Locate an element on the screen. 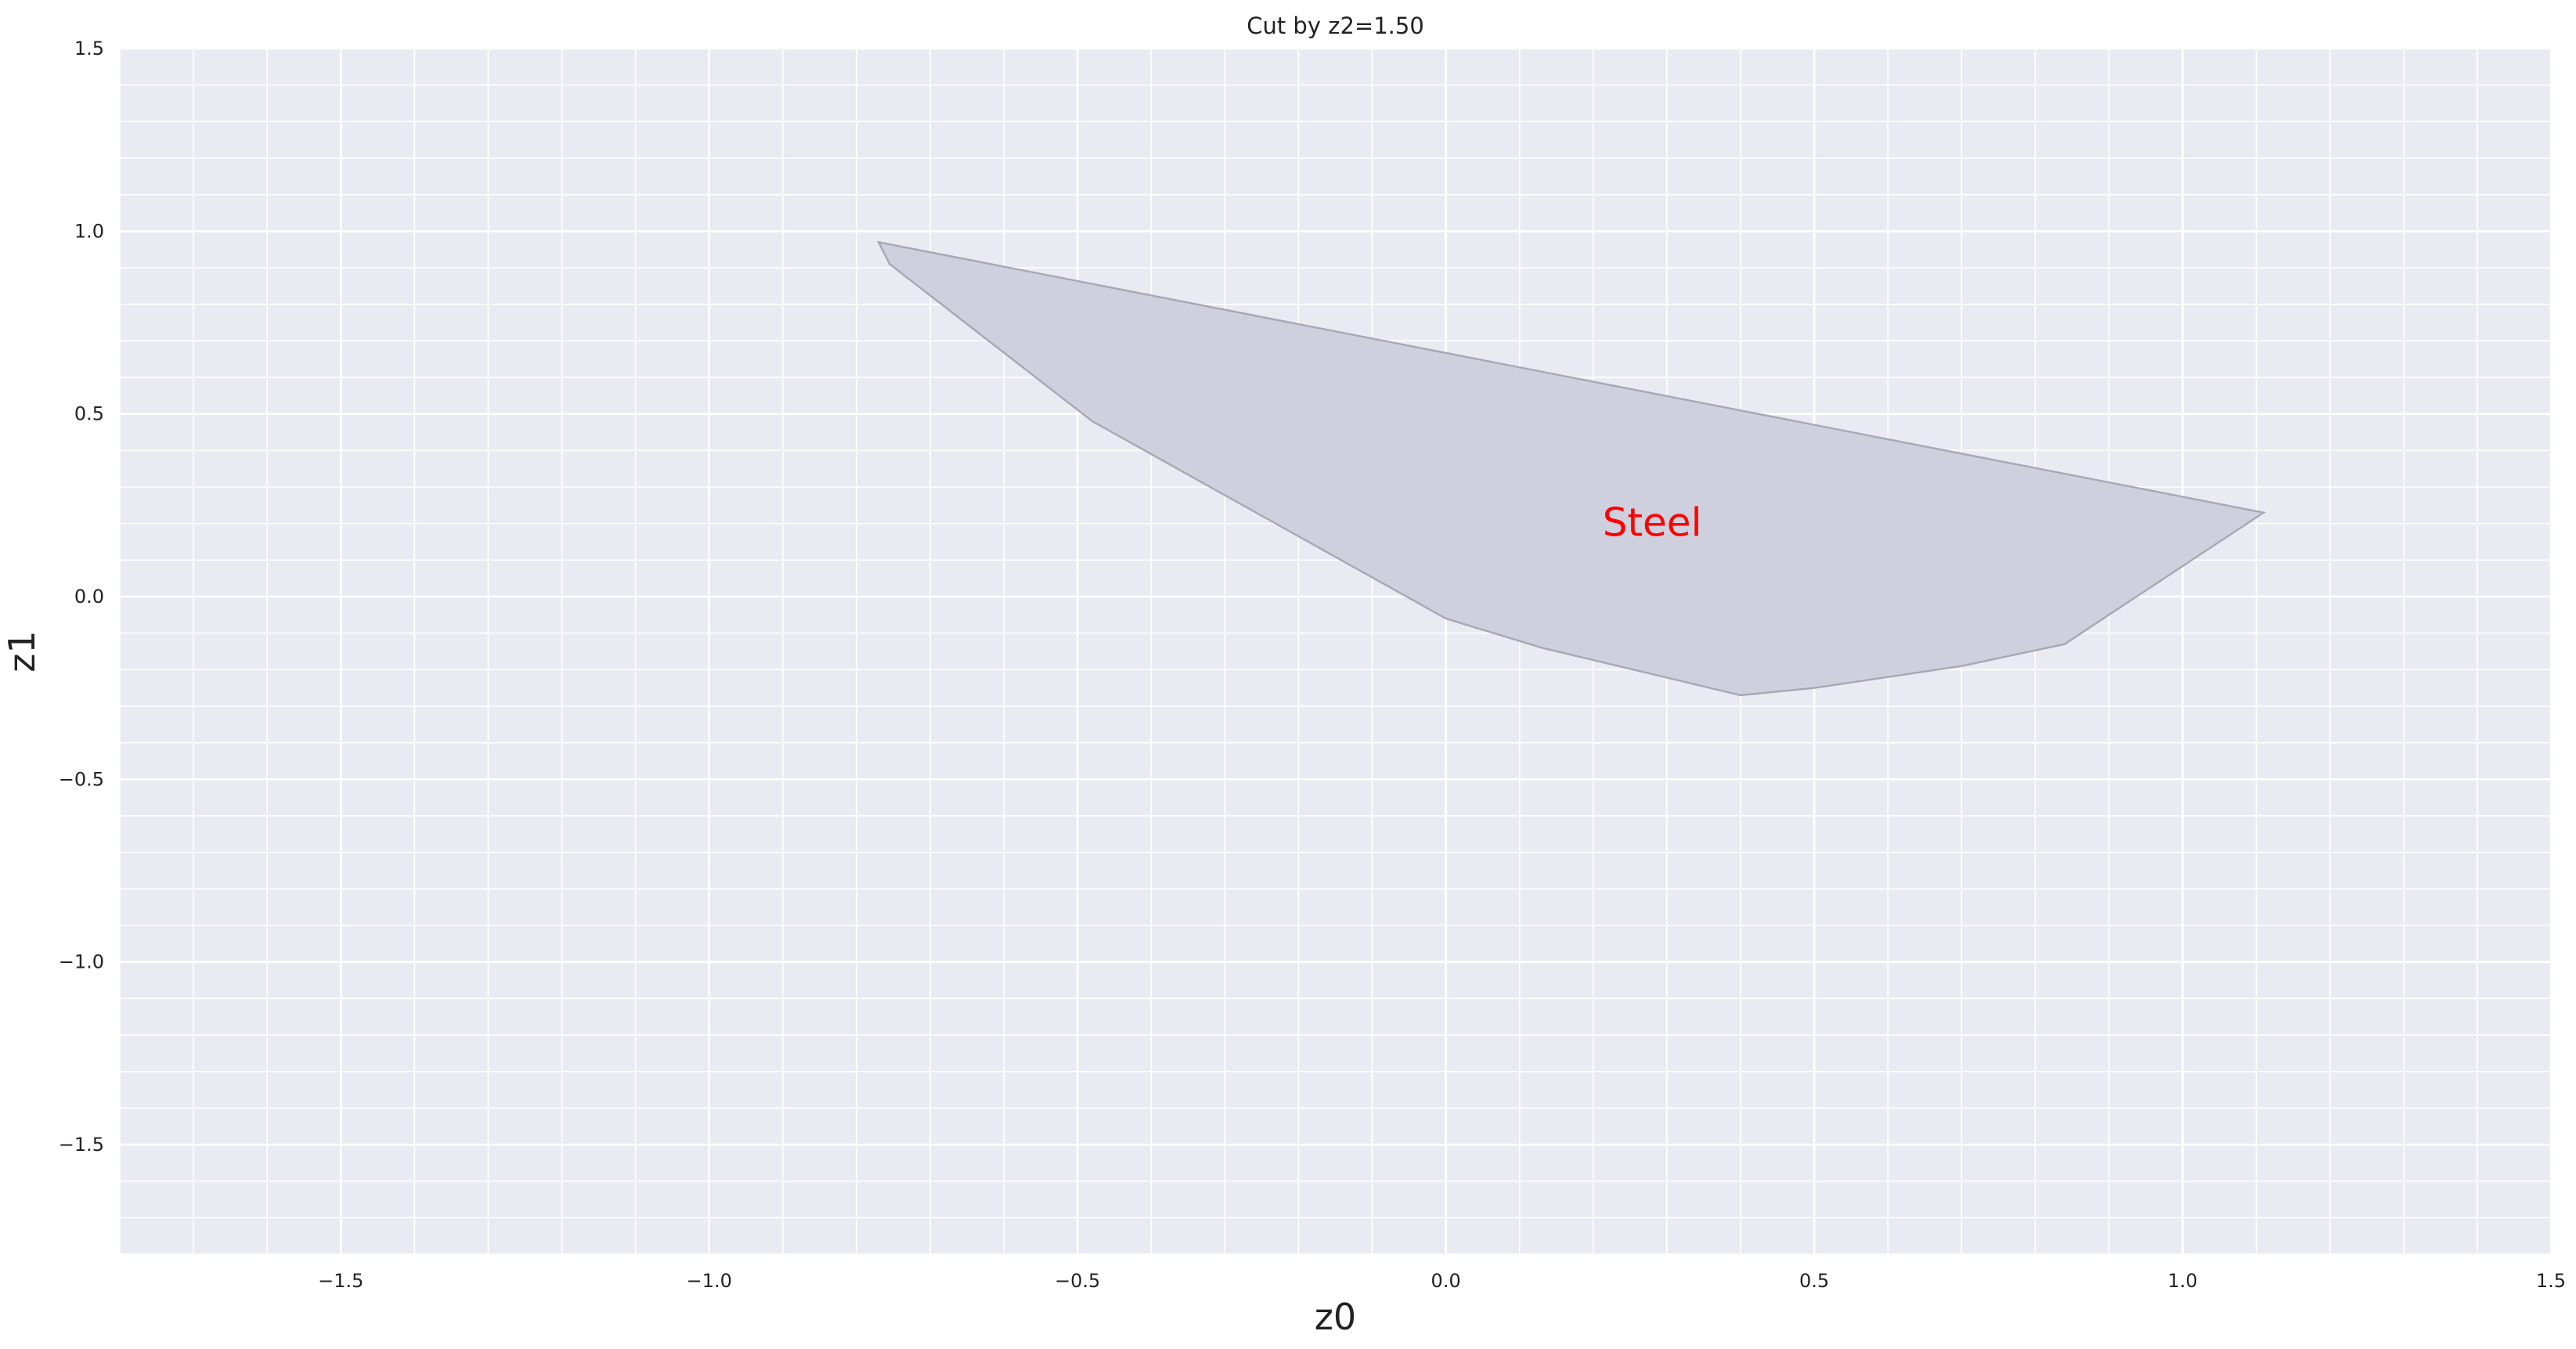 This screenshot has width=2576, height=1349. x-tick-label: 0.0 is located at coordinates (1446, 1281).